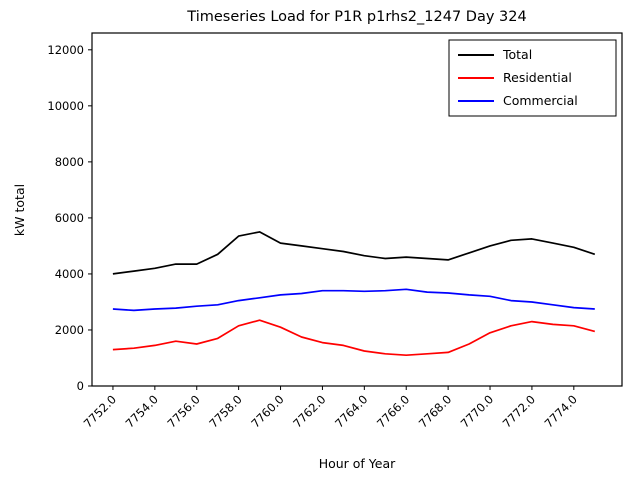 This screenshot has height=480, width=640. What do you see at coordinates (184, 411) in the screenshot?
I see `x-tick-label: 7756.0` at bounding box center [184, 411].